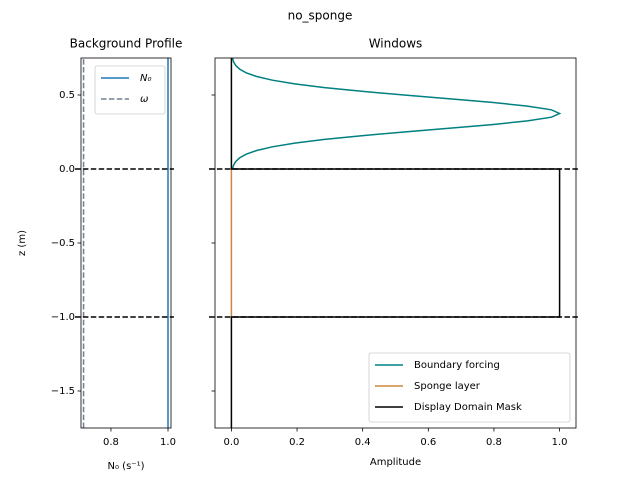 The width and height of the screenshot is (640, 480). Describe the element at coordinates (396, 114) in the screenshot. I see `series-line` at that location.